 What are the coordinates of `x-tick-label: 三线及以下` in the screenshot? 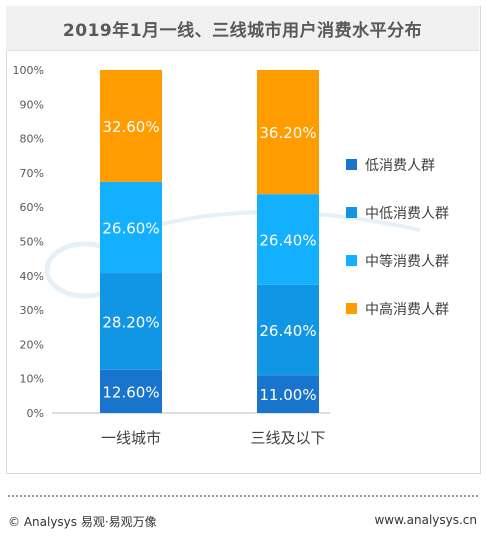 It's located at (287, 438).